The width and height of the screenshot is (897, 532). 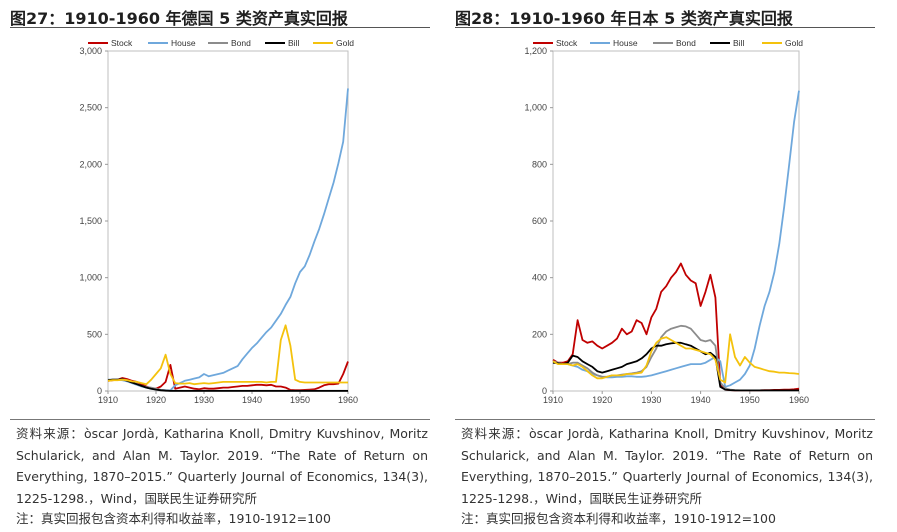 I want to click on figure-title: 图27：1910-1960 年德国 5 类资产真实回报, so click(x=179, y=18).